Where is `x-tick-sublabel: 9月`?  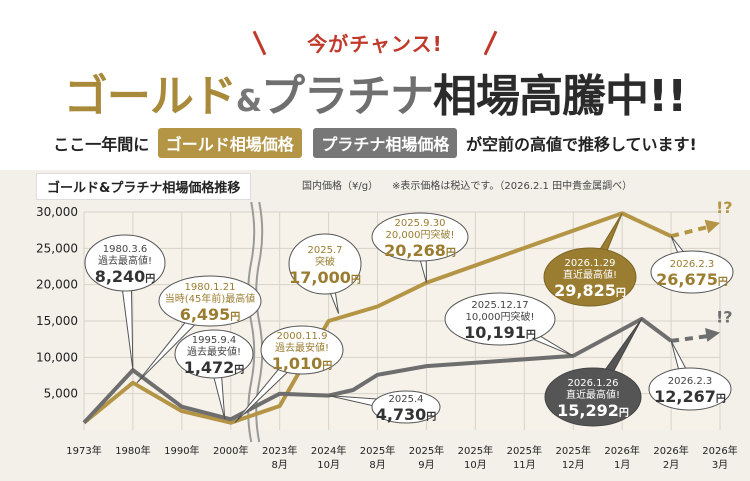
x-tick-sublabel: 9月 is located at coordinates (426, 465).